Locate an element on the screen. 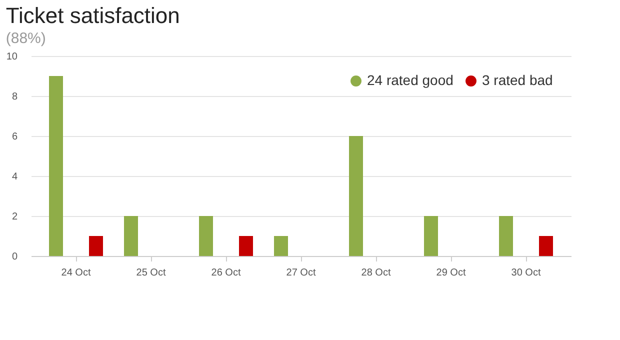 This screenshot has width=620, height=340. chart-title: Ticket satisfaction is located at coordinates (93, 15).